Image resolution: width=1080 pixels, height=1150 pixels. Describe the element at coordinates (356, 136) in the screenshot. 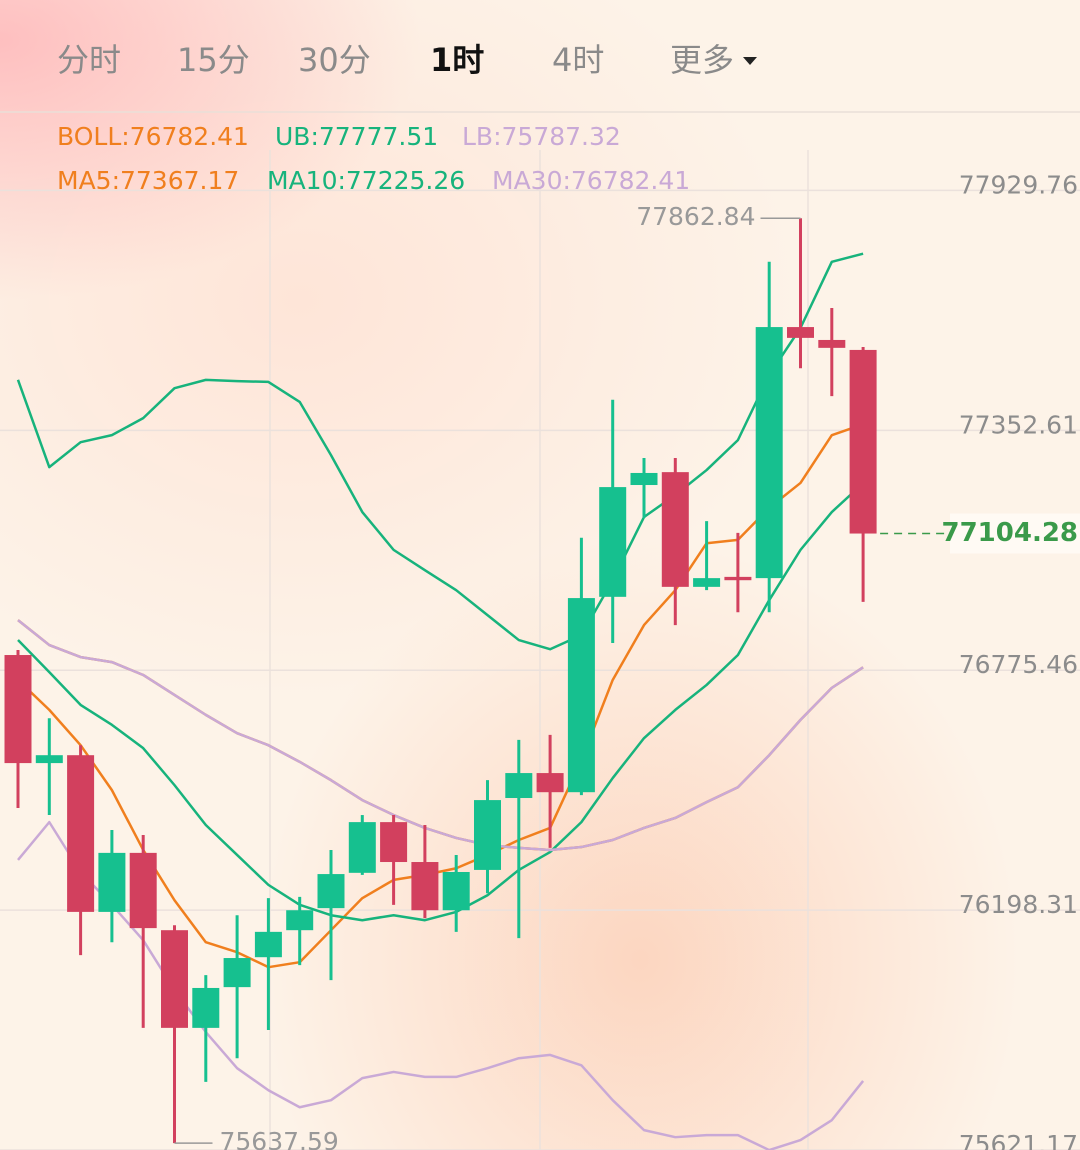

I see `legend-entry: UB:77777.51` at that location.